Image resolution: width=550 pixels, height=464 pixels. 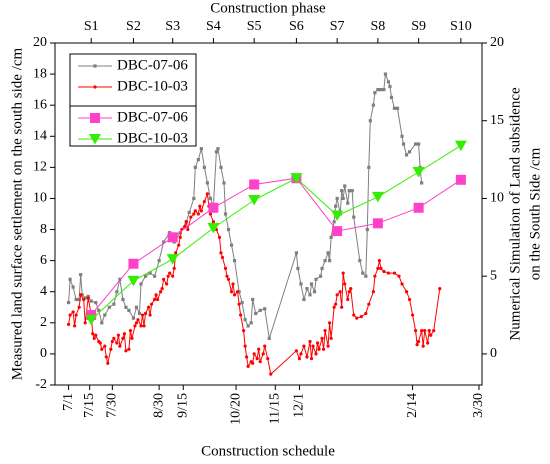 What do you see at coordinates (43, 260) in the screenshot?
I see `y-tick-label: 6` at bounding box center [43, 260].